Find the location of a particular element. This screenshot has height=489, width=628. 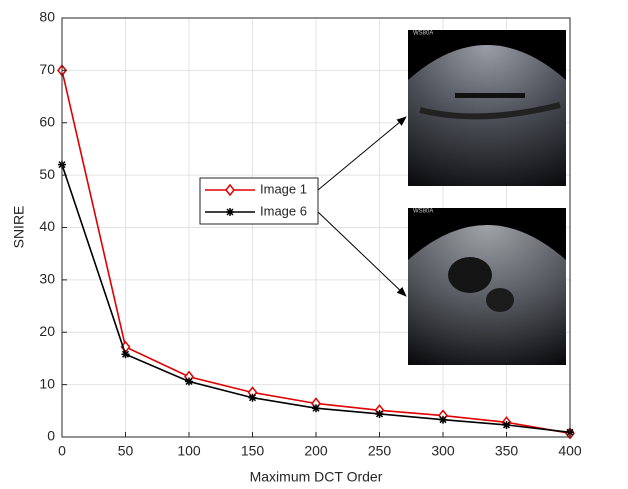

x-tick-label: 400 is located at coordinates (570, 451).